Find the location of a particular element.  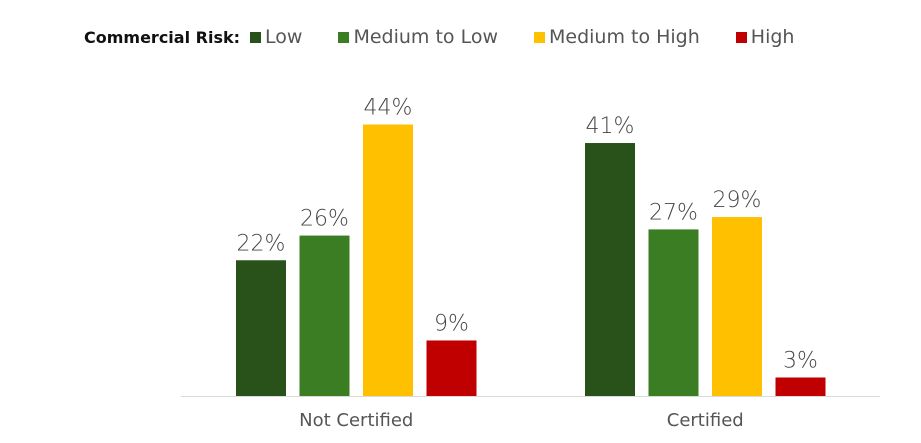

legend-swatch-low is located at coordinates (256, 37).